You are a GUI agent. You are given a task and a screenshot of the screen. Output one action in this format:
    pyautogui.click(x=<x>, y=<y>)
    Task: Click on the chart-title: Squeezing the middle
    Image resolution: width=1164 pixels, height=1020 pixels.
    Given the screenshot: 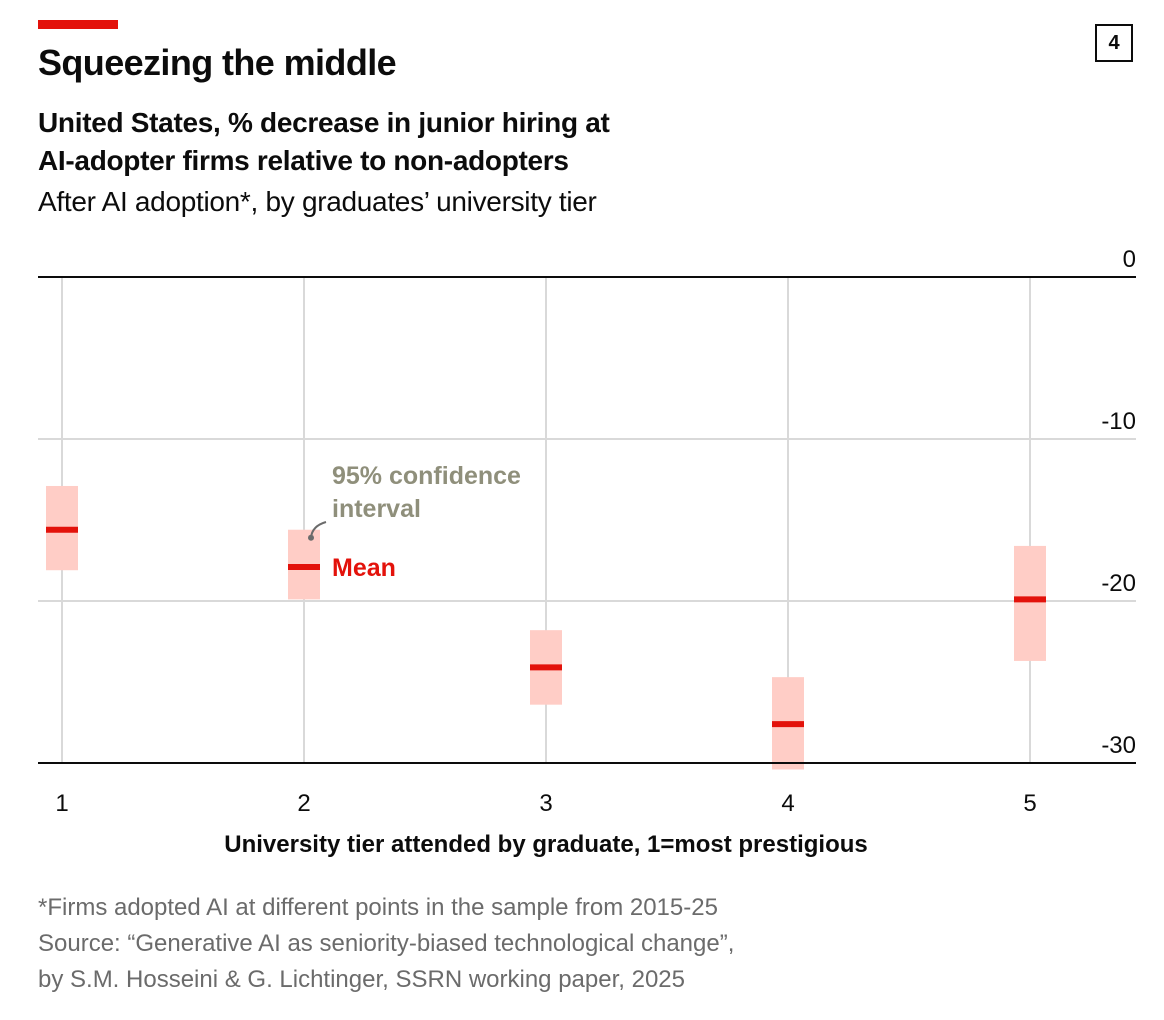 What is the action you would take?
    pyautogui.click(x=217, y=62)
    